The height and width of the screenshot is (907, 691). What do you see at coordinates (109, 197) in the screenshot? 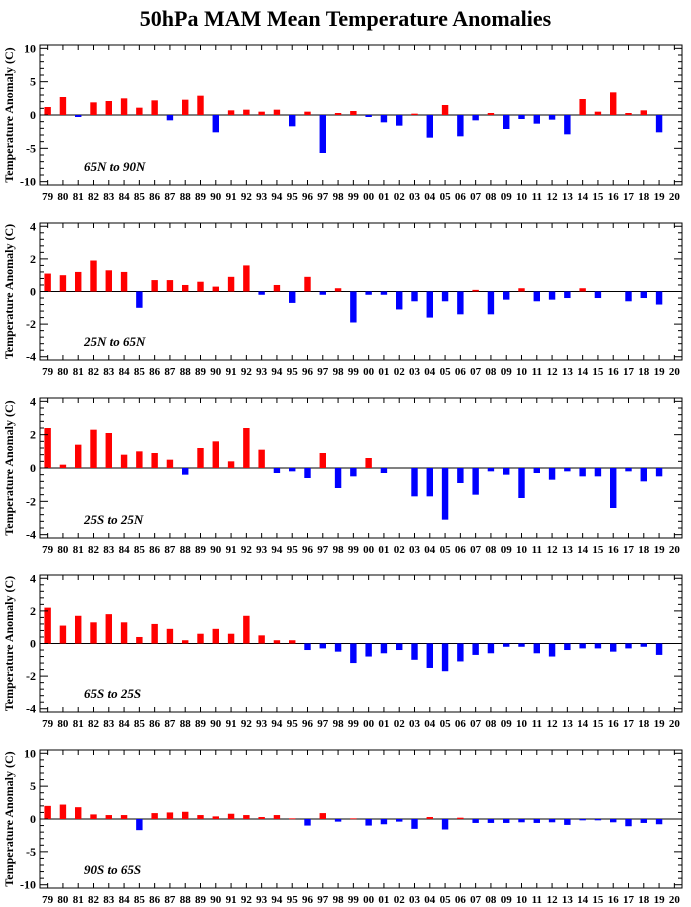
I see `x-tick-label: 83` at bounding box center [109, 197].